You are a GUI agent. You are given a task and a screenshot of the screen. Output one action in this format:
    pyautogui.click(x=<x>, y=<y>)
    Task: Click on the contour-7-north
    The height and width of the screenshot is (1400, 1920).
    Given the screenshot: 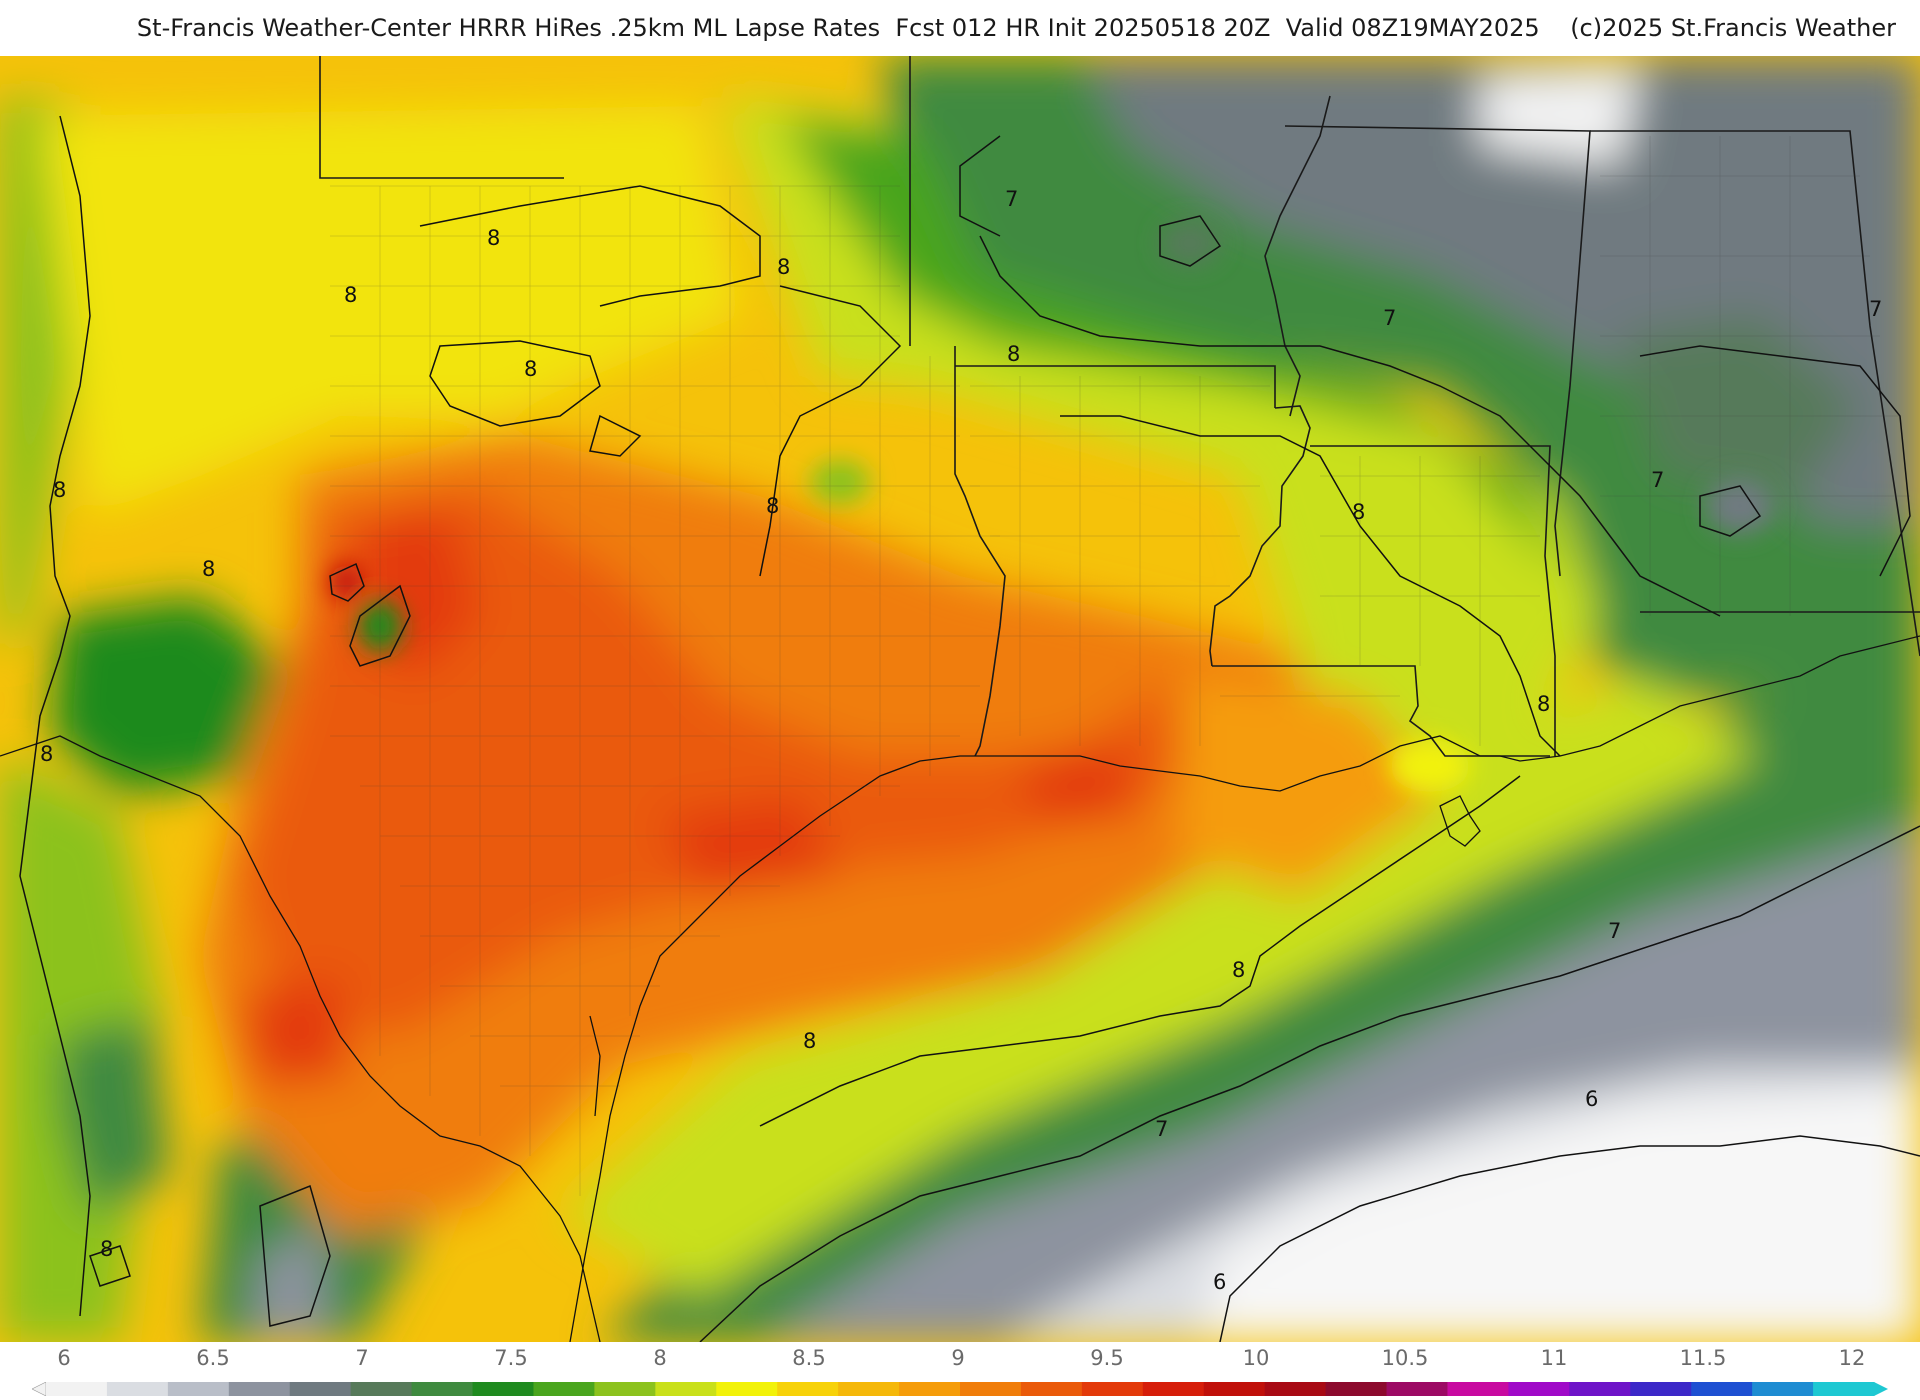 What is the action you would take?
    pyautogui.click(x=1350, y=426)
    